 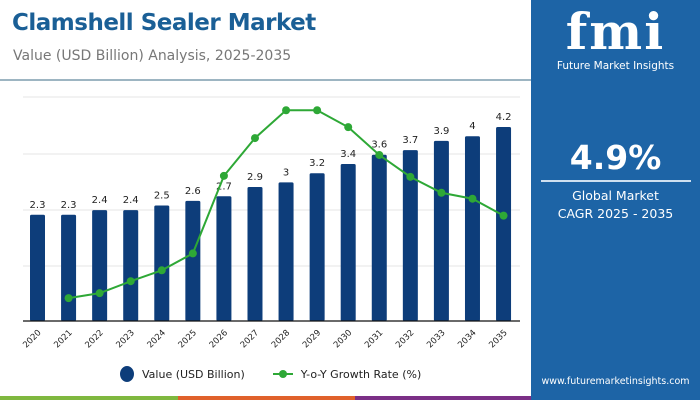 I want to click on x-tick-label: 2025, so click(x=188, y=339).